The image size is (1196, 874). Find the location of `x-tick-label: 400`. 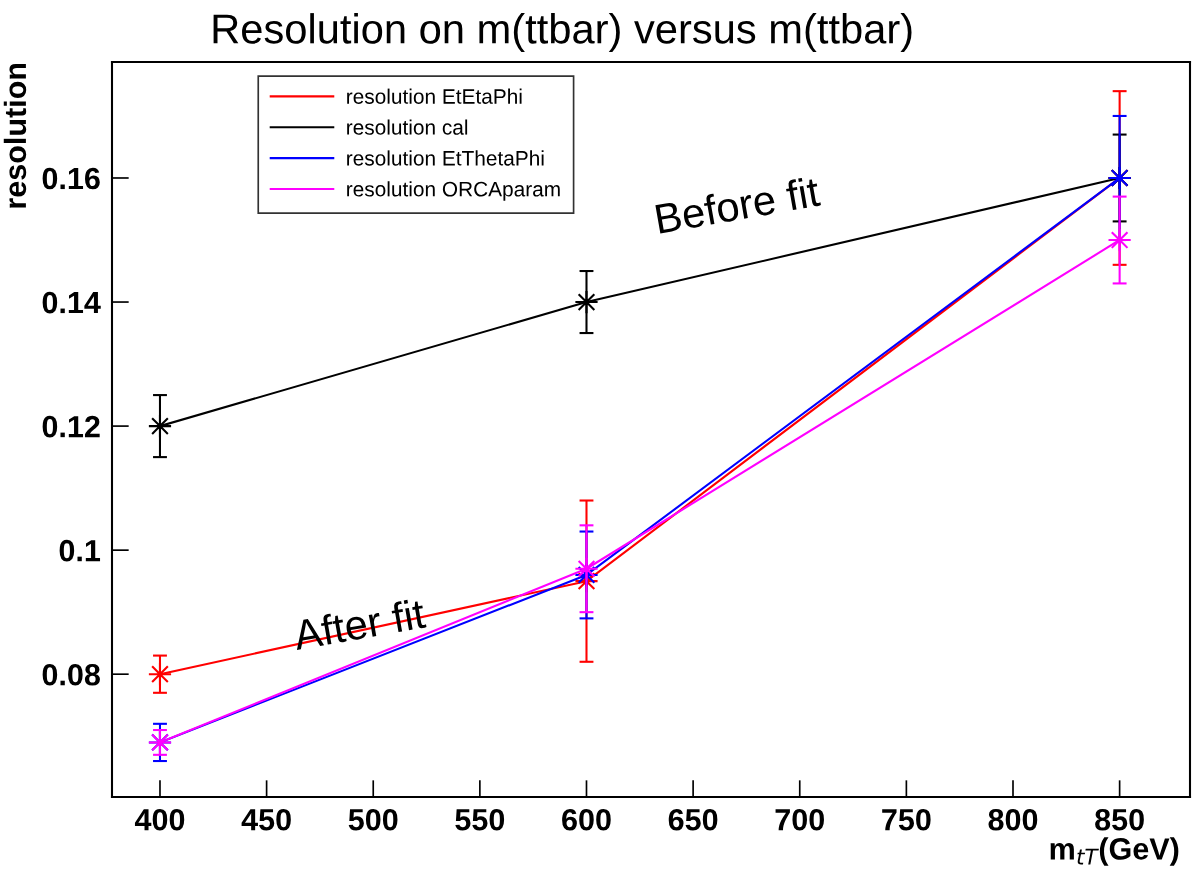

x-tick-label: 400 is located at coordinates (159, 819).